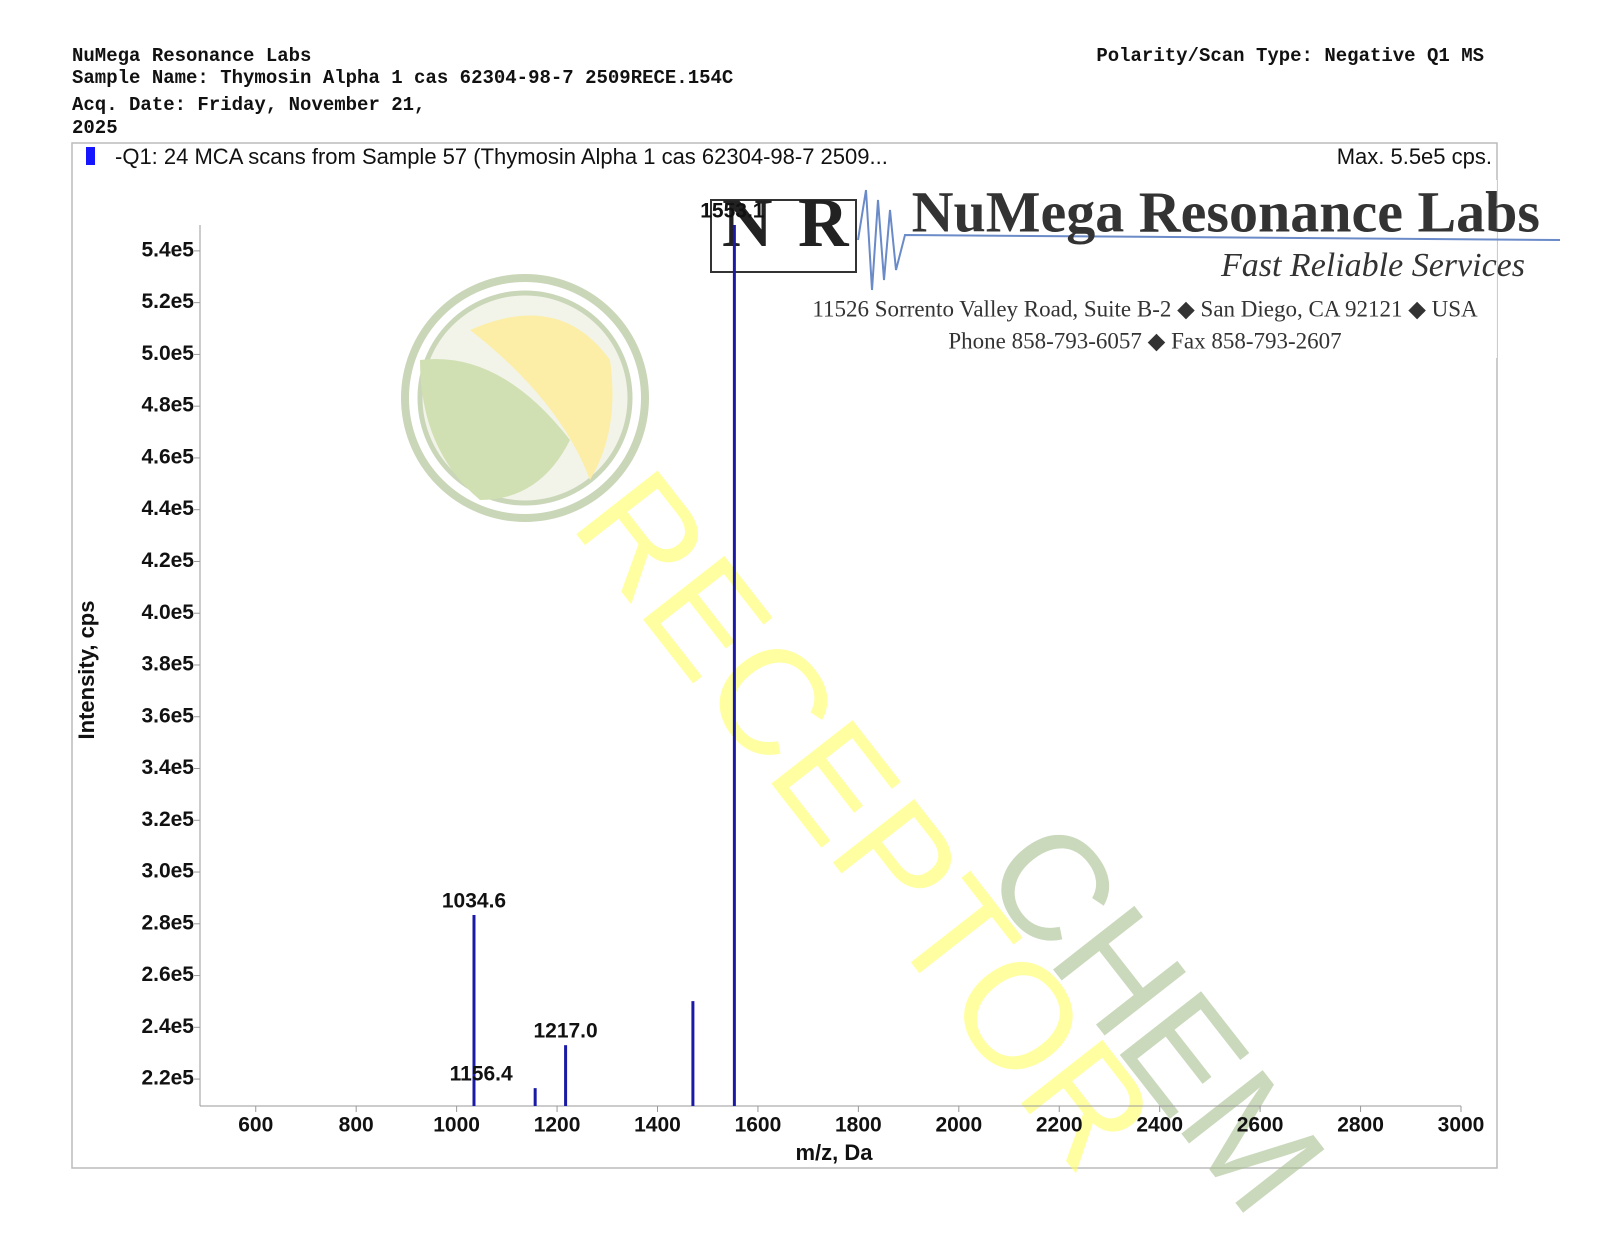 The image size is (1600, 1237). I want to click on x-tick-label: 2800, so click(1360, 1125).